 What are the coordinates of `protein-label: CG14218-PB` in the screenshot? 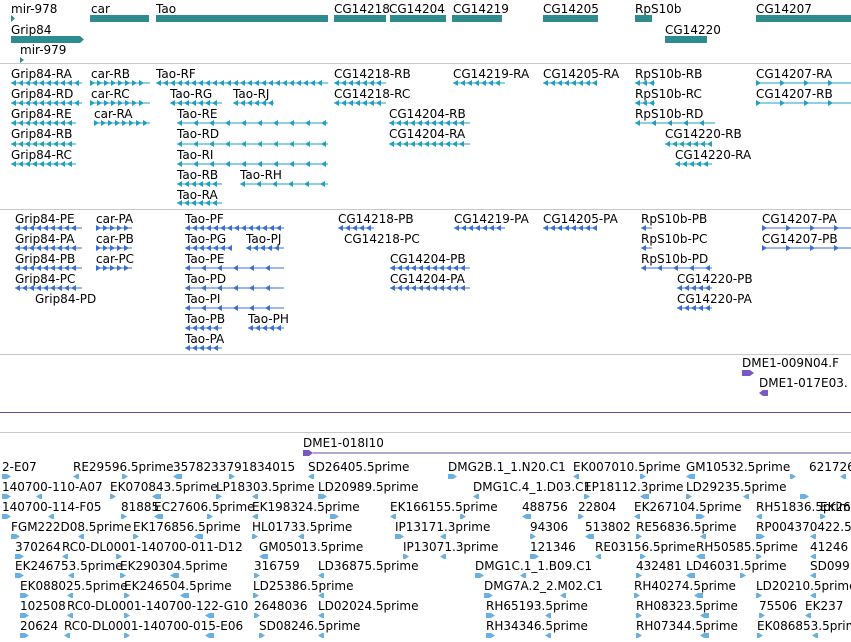 It's located at (376, 219).